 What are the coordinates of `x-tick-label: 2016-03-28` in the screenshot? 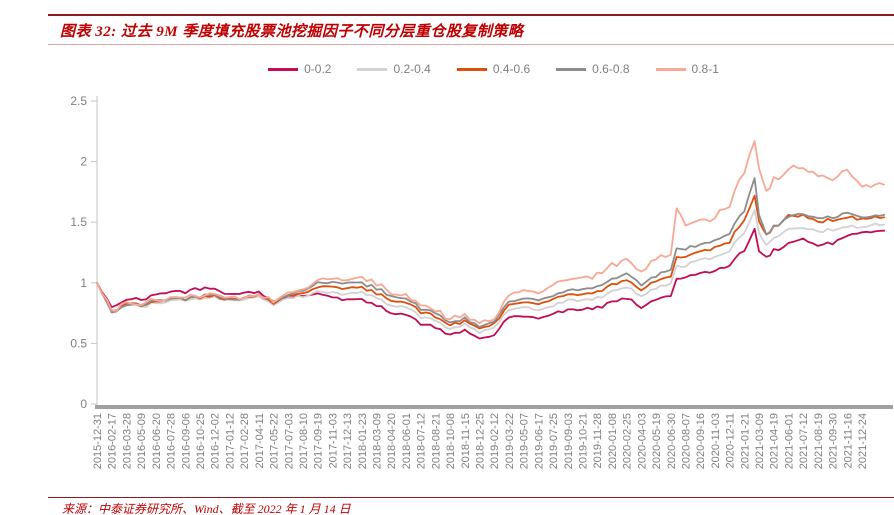 It's located at (127, 441).